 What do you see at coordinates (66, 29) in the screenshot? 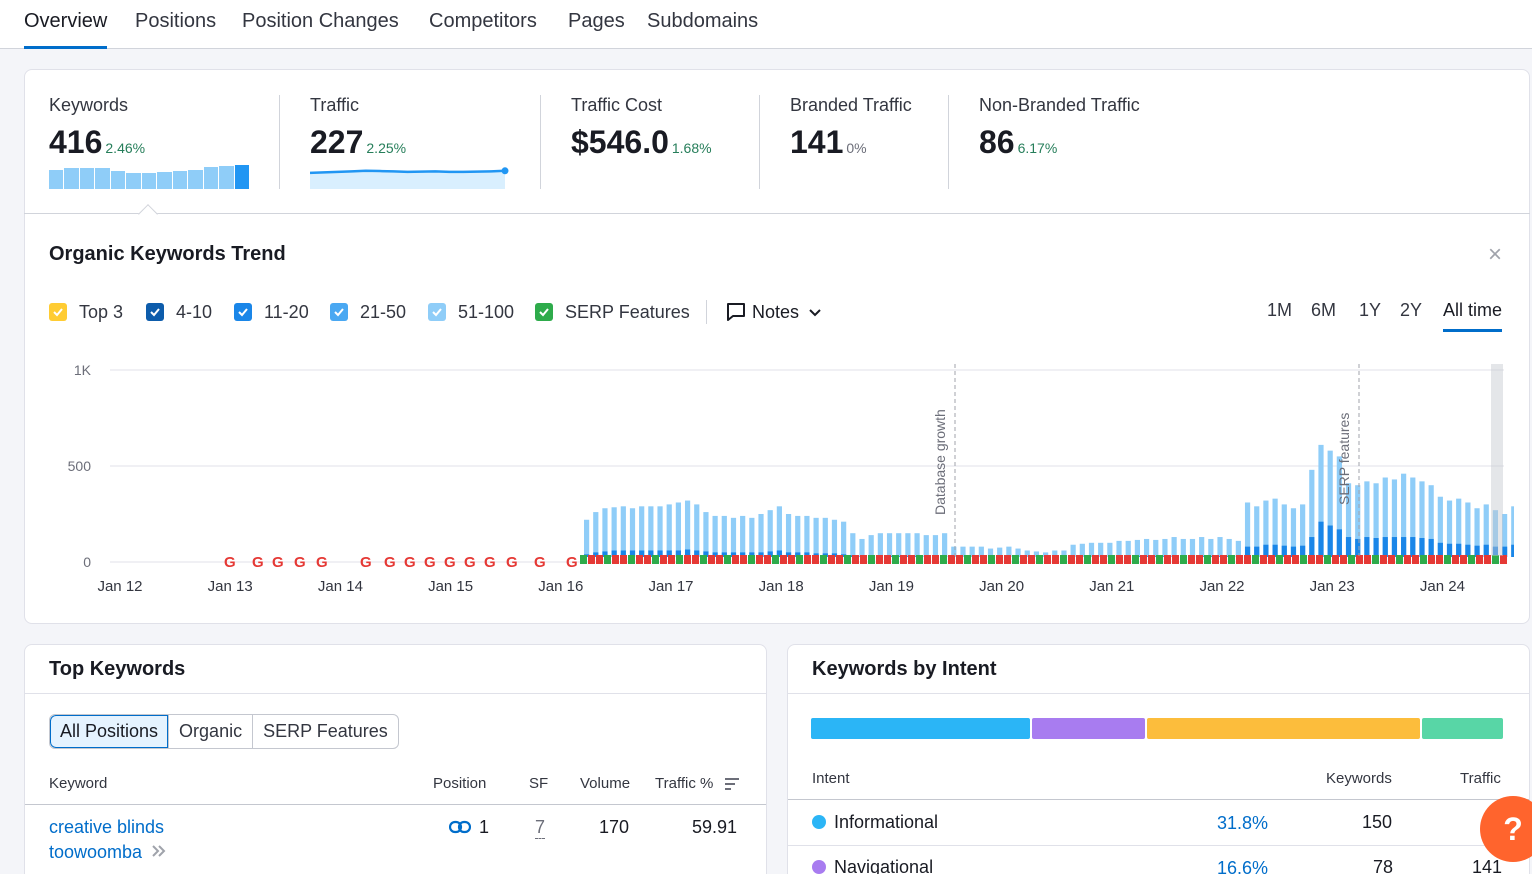
I see `tab-overview: Overview` at bounding box center [66, 29].